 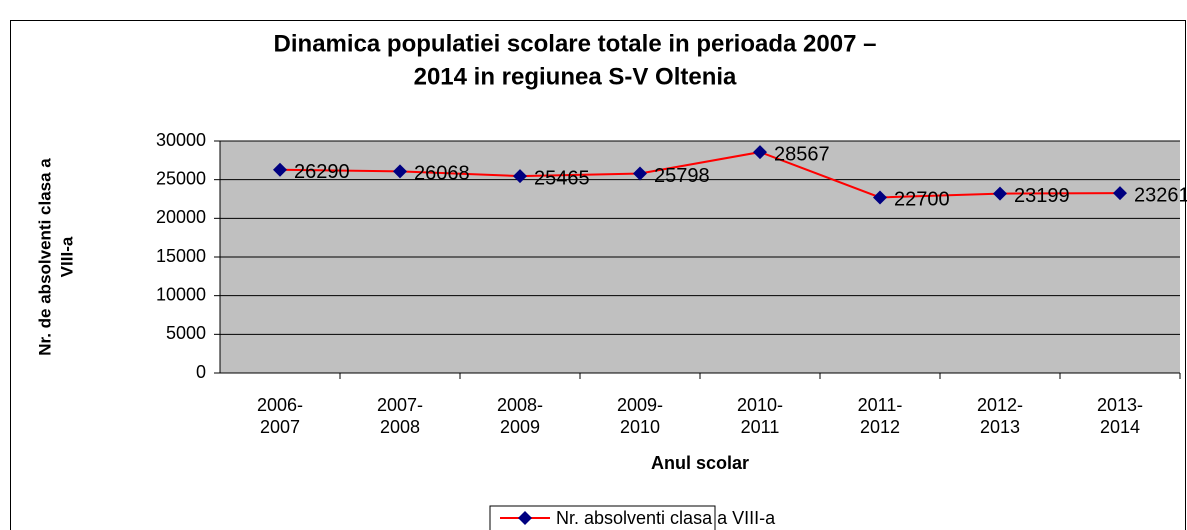 I want to click on y-tick-label: 20000, so click(x=181, y=217).